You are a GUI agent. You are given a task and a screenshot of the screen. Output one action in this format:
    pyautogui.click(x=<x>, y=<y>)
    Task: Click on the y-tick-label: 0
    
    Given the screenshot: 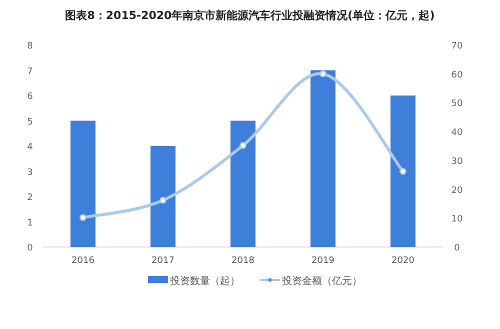 What is the action you would take?
    pyautogui.click(x=30, y=249)
    